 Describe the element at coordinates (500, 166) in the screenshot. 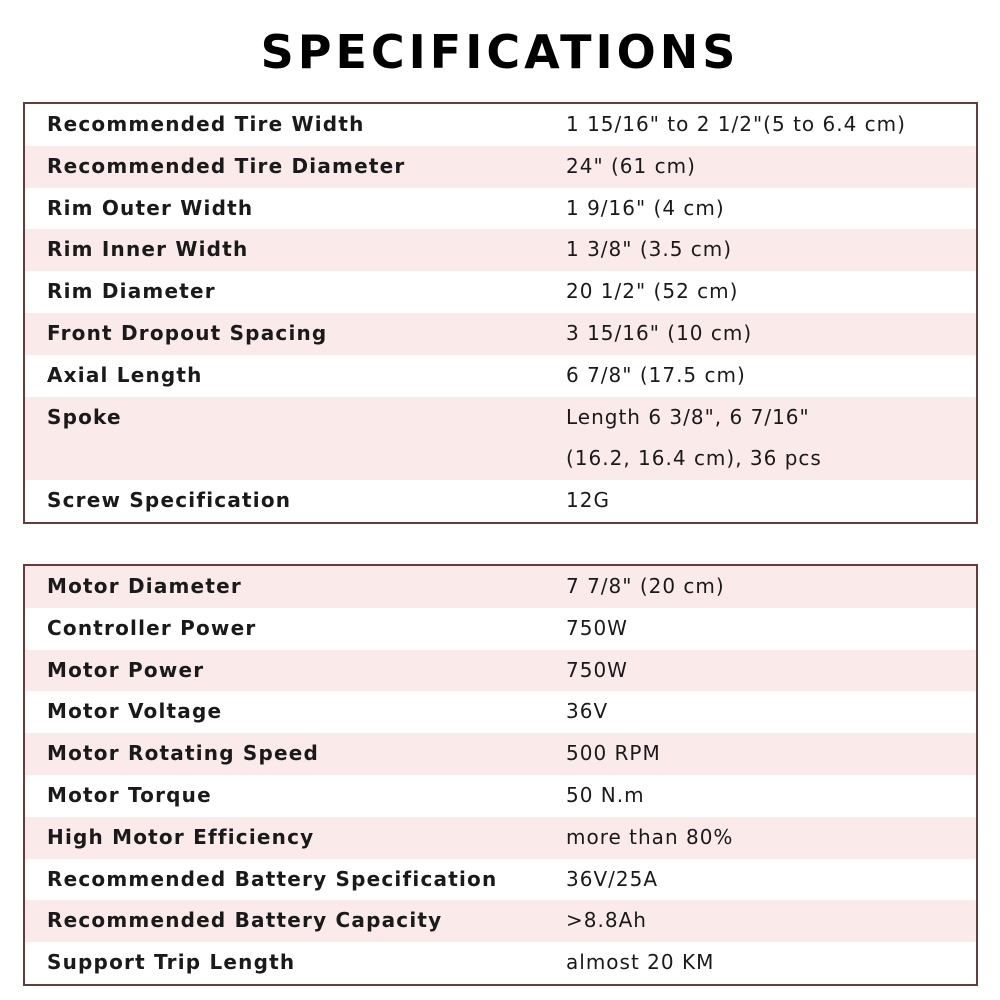

I see `spec-row: Recommended Tire Diameter 24" (61 cm)` at that location.